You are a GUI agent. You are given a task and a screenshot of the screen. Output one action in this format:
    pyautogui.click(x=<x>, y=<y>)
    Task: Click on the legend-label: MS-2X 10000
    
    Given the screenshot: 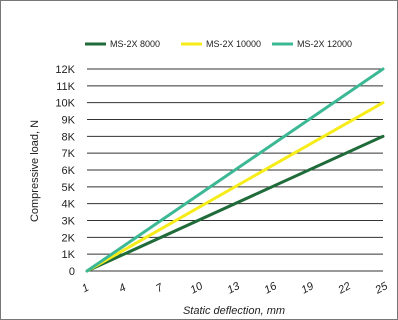 What is the action you would take?
    pyautogui.click(x=233, y=44)
    